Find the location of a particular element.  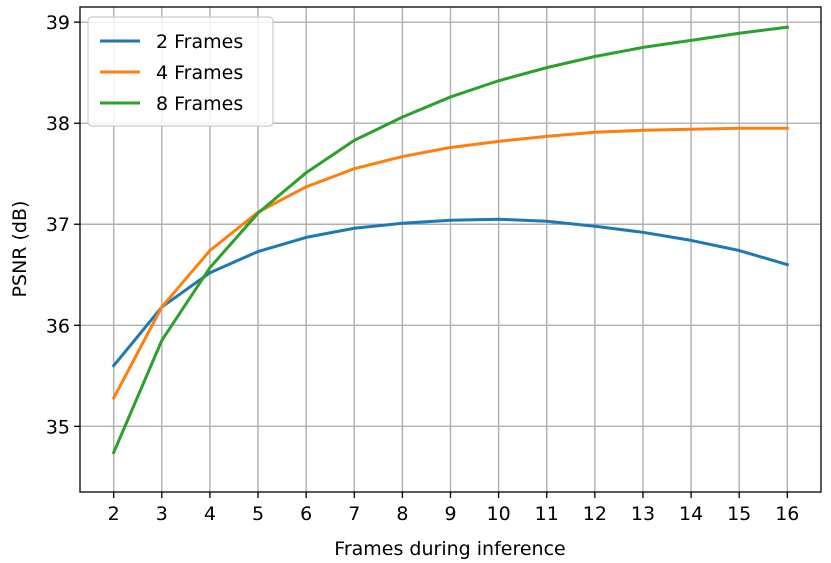

x-tick-label: 13 is located at coordinates (643, 514).